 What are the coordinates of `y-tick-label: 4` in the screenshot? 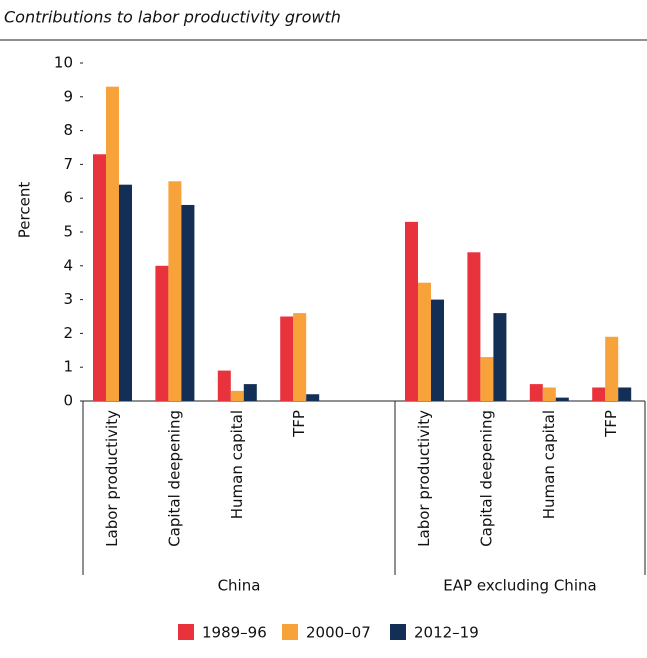 It's located at (68, 265).